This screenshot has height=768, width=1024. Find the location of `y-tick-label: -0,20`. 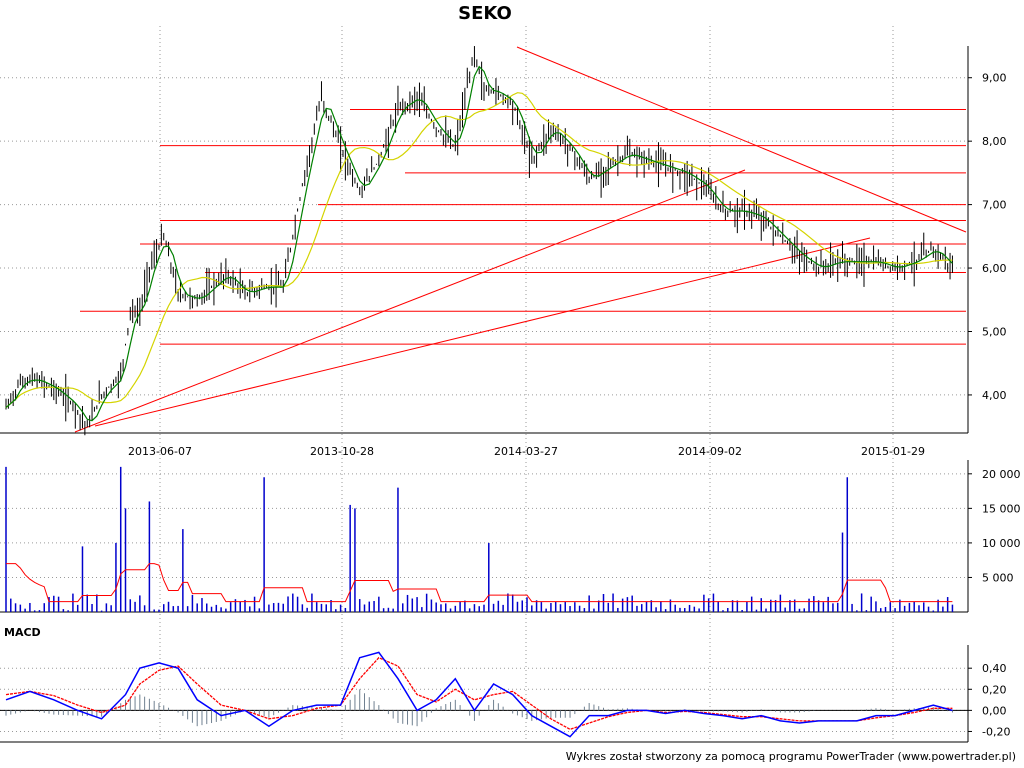

y-tick-label: -0,20 is located at coordinates (996, 731).